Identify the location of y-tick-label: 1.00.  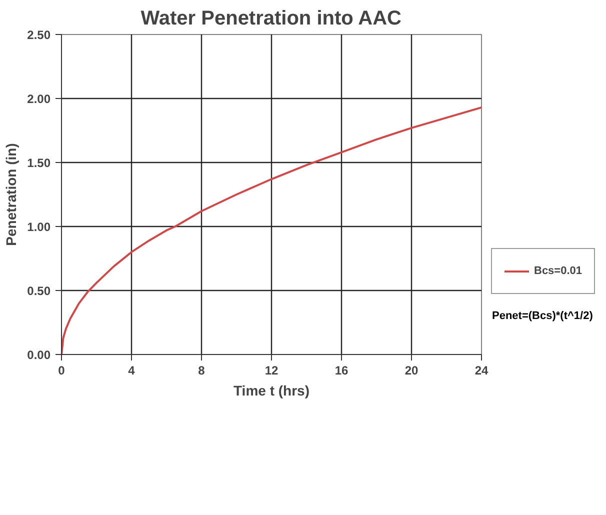
(39, 227).